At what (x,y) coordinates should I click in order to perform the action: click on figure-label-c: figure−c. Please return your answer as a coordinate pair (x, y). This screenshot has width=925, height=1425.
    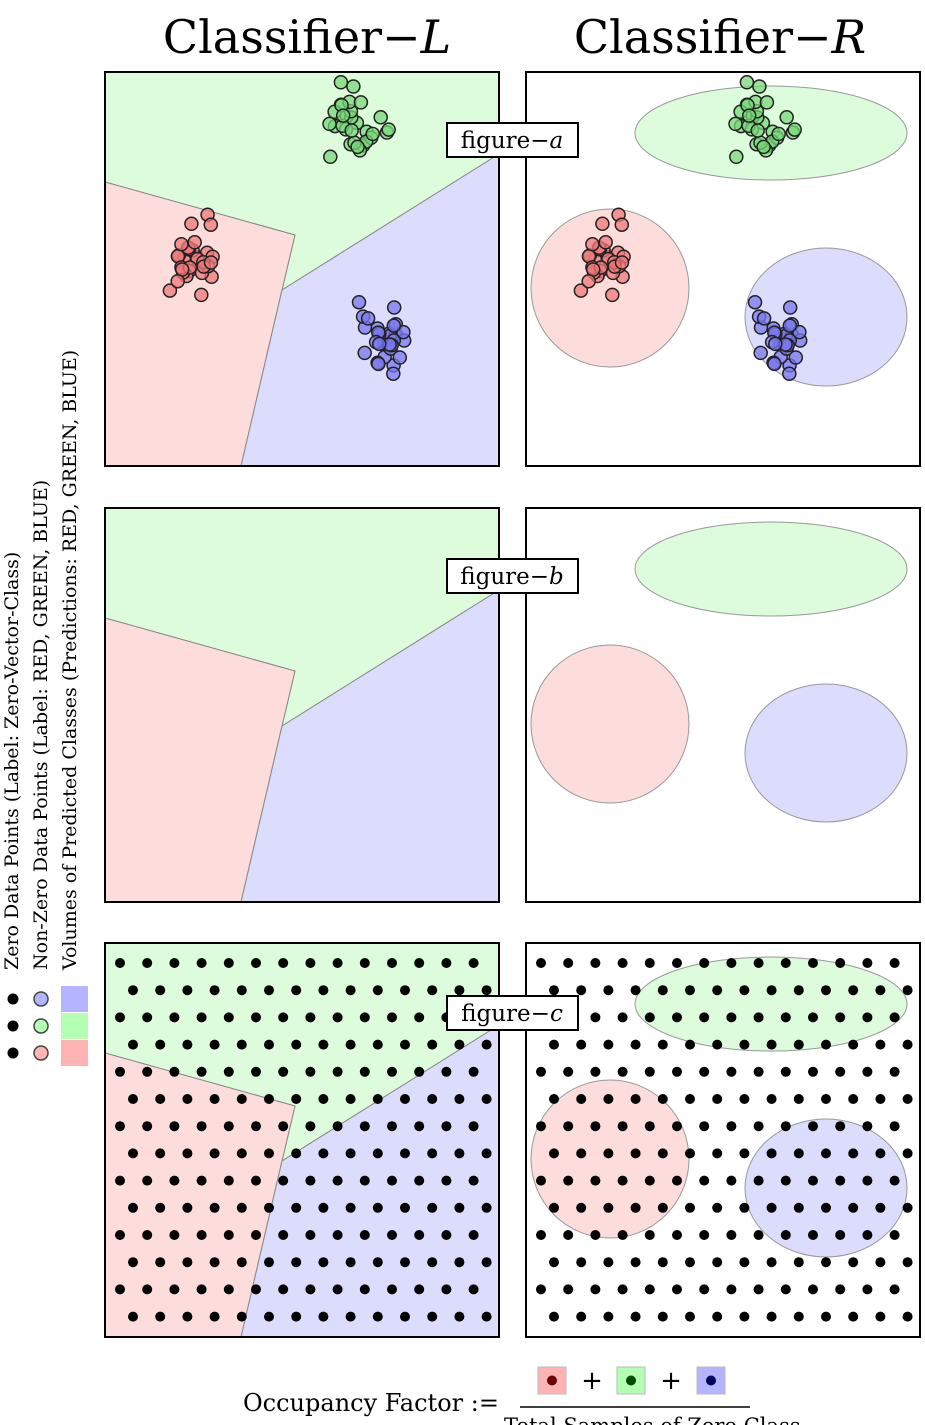
    Looking at the image, I should click on (512, 1013).